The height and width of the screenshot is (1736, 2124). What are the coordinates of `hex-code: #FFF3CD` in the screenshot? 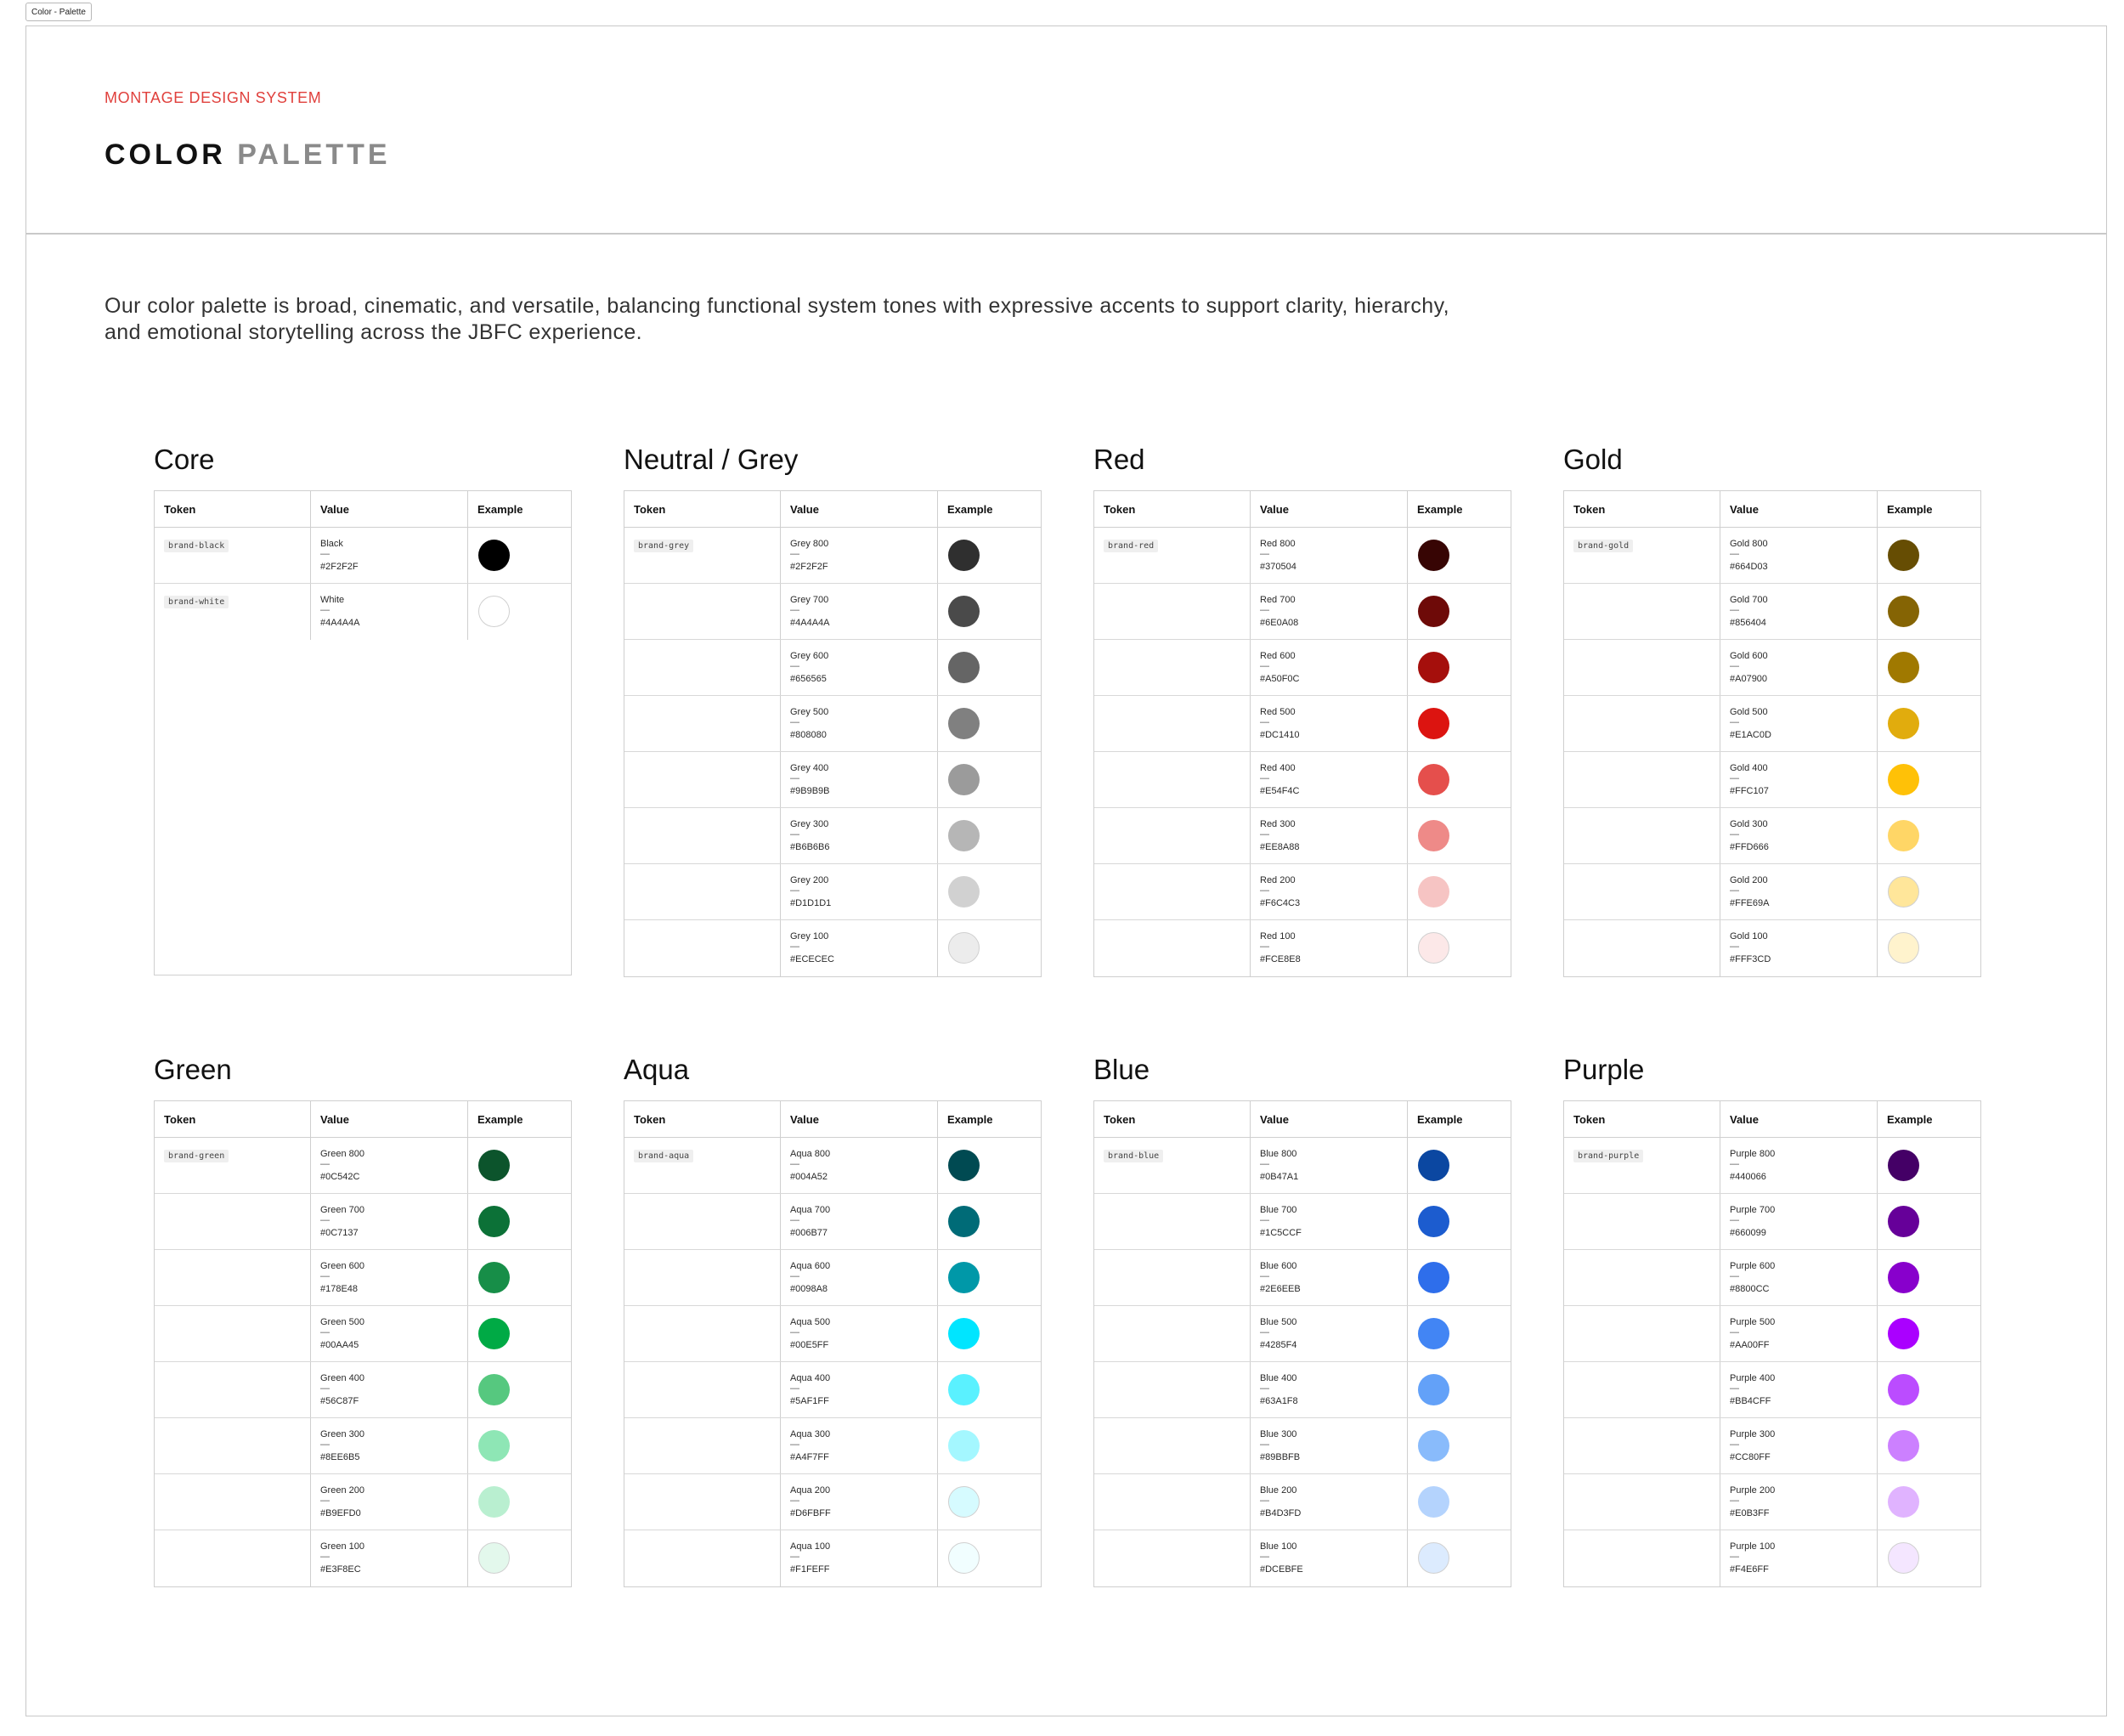 It's located at (1750, 959).